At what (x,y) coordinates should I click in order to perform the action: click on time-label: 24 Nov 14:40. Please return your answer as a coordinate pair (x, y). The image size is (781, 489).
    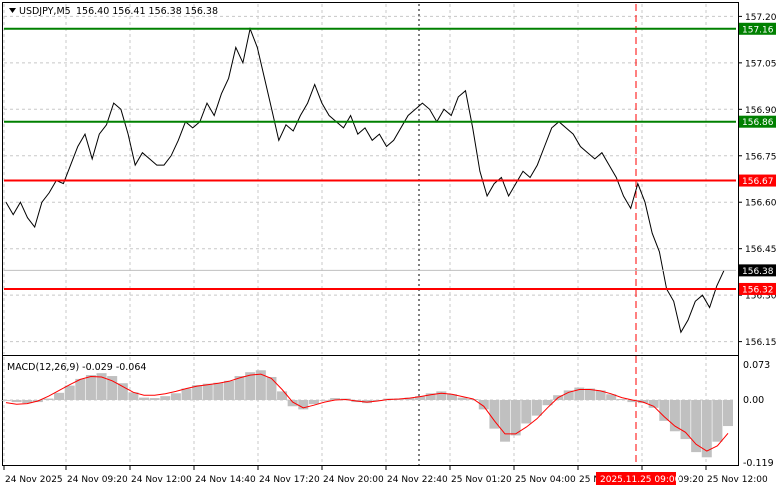
    Looking at the image, I should click on (225, 480).